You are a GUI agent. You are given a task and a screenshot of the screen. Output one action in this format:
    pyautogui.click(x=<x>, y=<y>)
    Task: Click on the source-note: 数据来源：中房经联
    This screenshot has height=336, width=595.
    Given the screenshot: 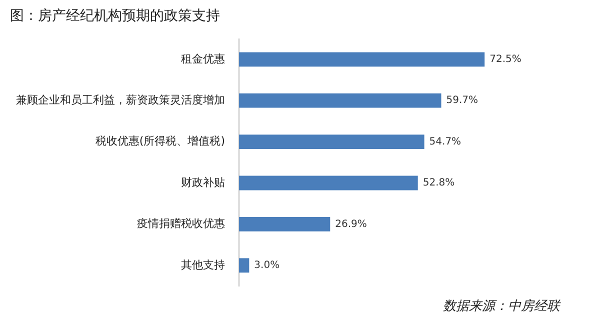 What is the action you would take?
    pyautogui.click(x=502, y=306)
    